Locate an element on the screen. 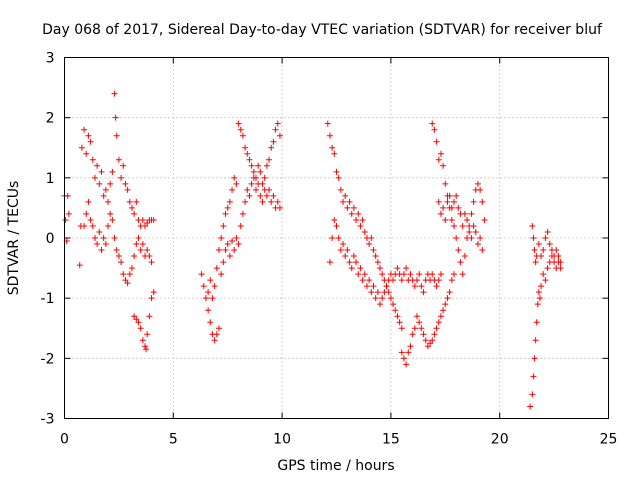  x-tick-label: 15 is located at coordinates (391, 440).